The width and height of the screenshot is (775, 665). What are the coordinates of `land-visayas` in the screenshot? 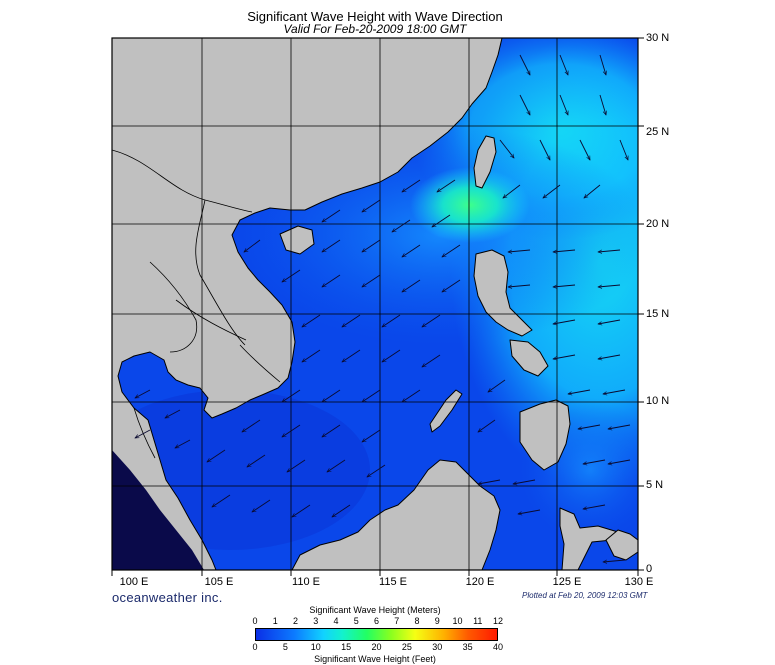 It's located at (529, 358).